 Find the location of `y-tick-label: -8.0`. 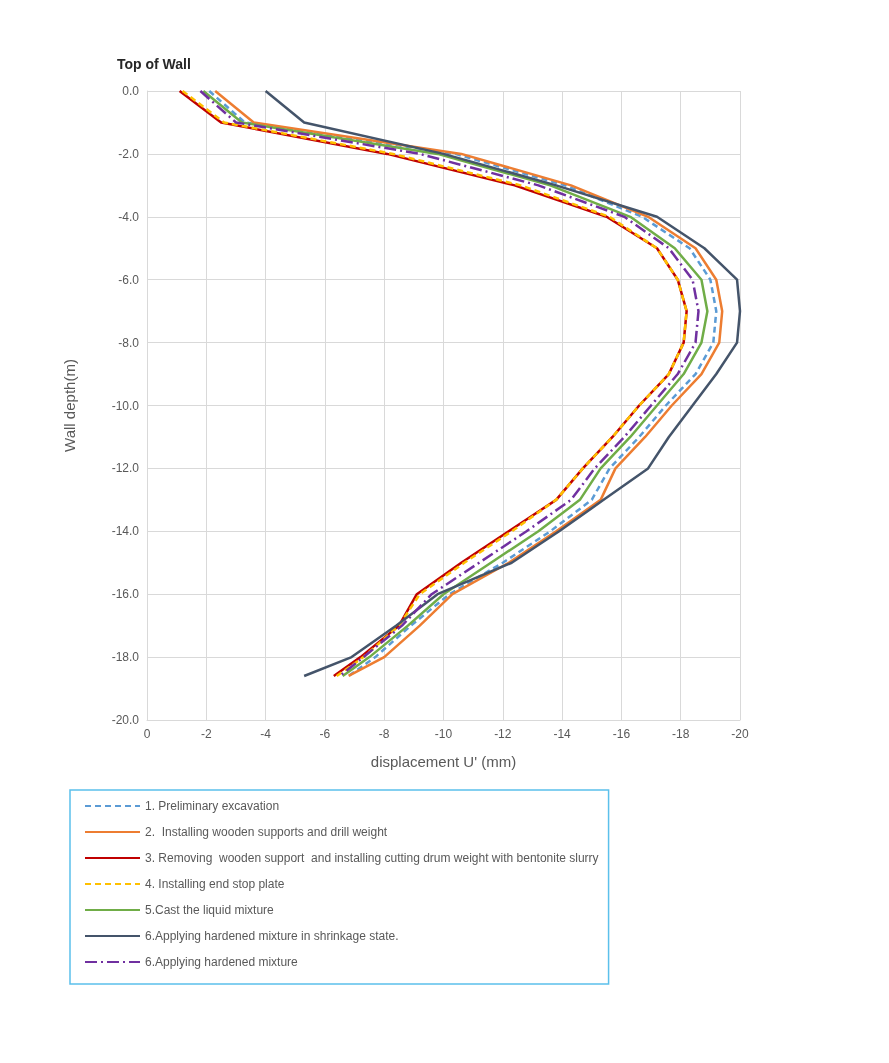

y-tick-label: -8.0 is located at coordinates (129, 342).